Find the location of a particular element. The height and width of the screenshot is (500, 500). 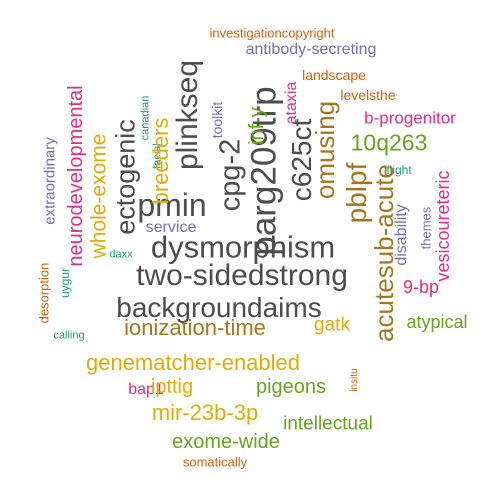

word-daxx: daxx is located at coordinates (121, 254).